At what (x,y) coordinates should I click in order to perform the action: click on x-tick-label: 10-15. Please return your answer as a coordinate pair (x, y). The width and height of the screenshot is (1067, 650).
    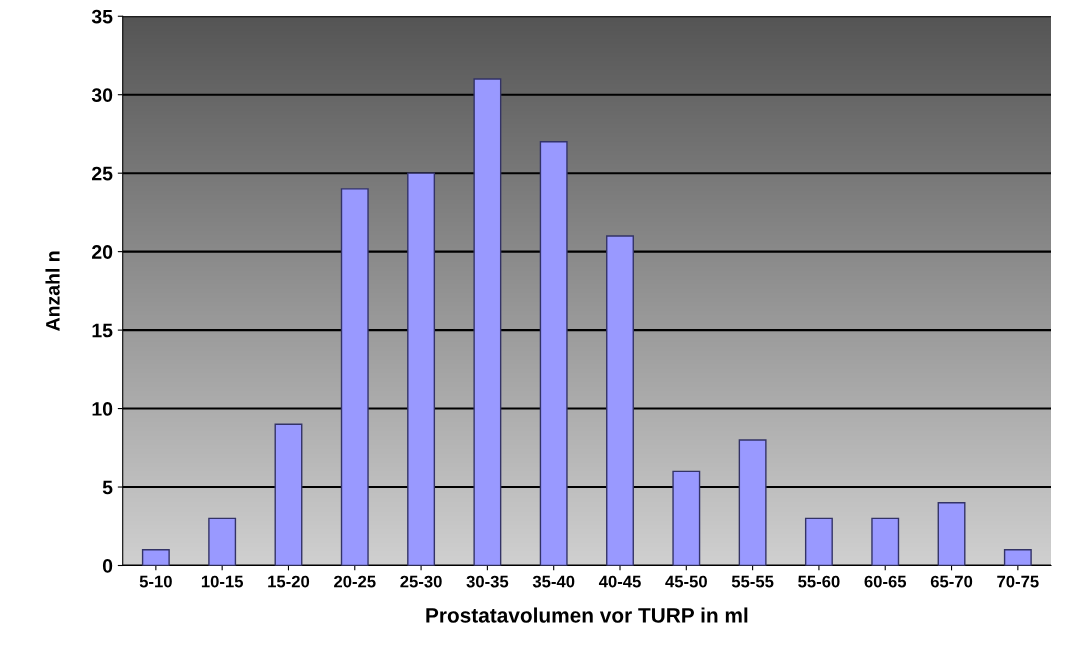
    Looking at the image, I should click on (222, 581).